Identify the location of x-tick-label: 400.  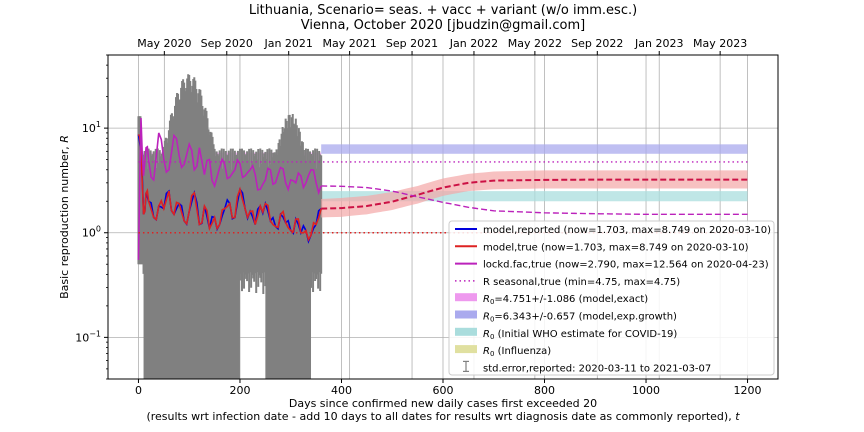
(341, 390).